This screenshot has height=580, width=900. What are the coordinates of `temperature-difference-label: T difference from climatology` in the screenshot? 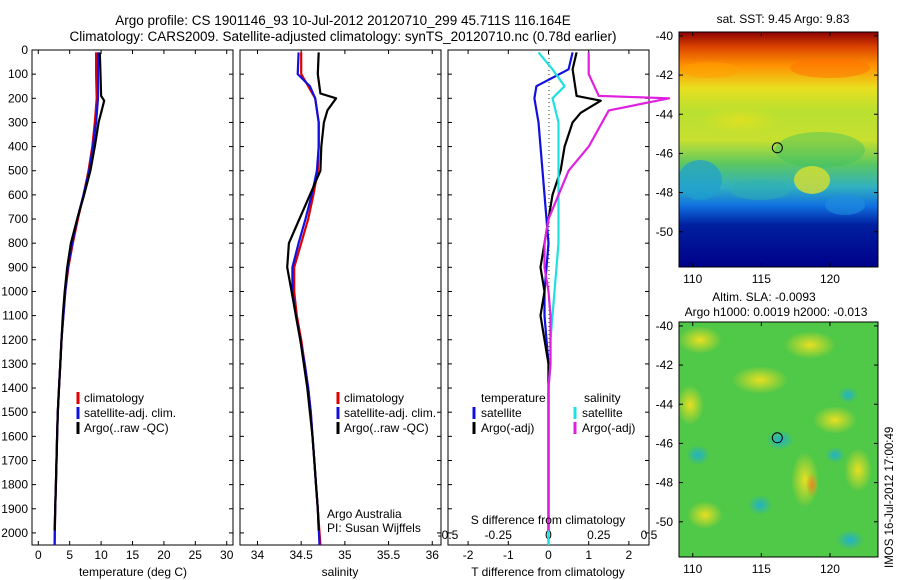 It's located at (548, 572).